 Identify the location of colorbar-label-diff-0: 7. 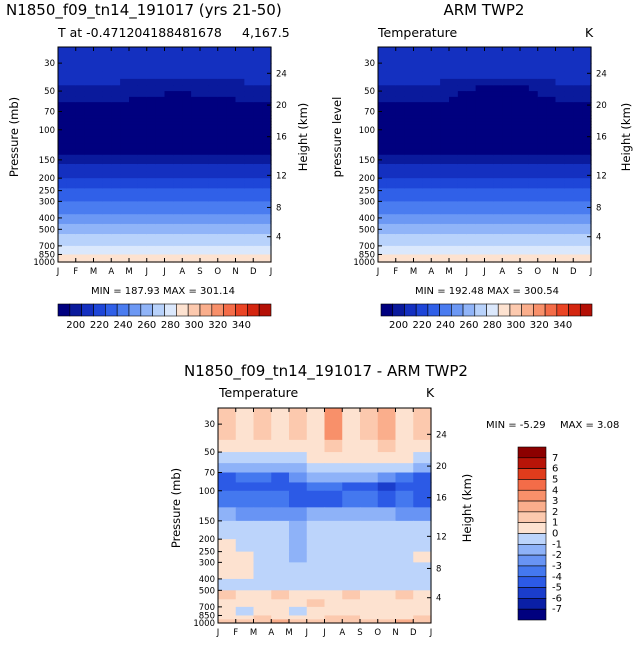
(555, 458).